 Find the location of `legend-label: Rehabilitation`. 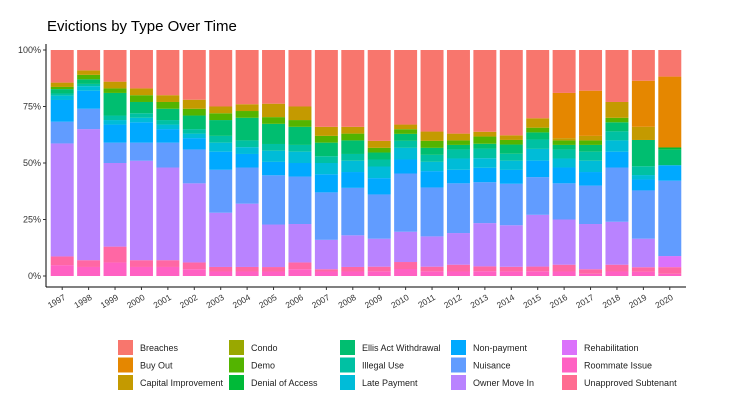

legend-label: Rehabilitation is located at coordinates (611, 348).